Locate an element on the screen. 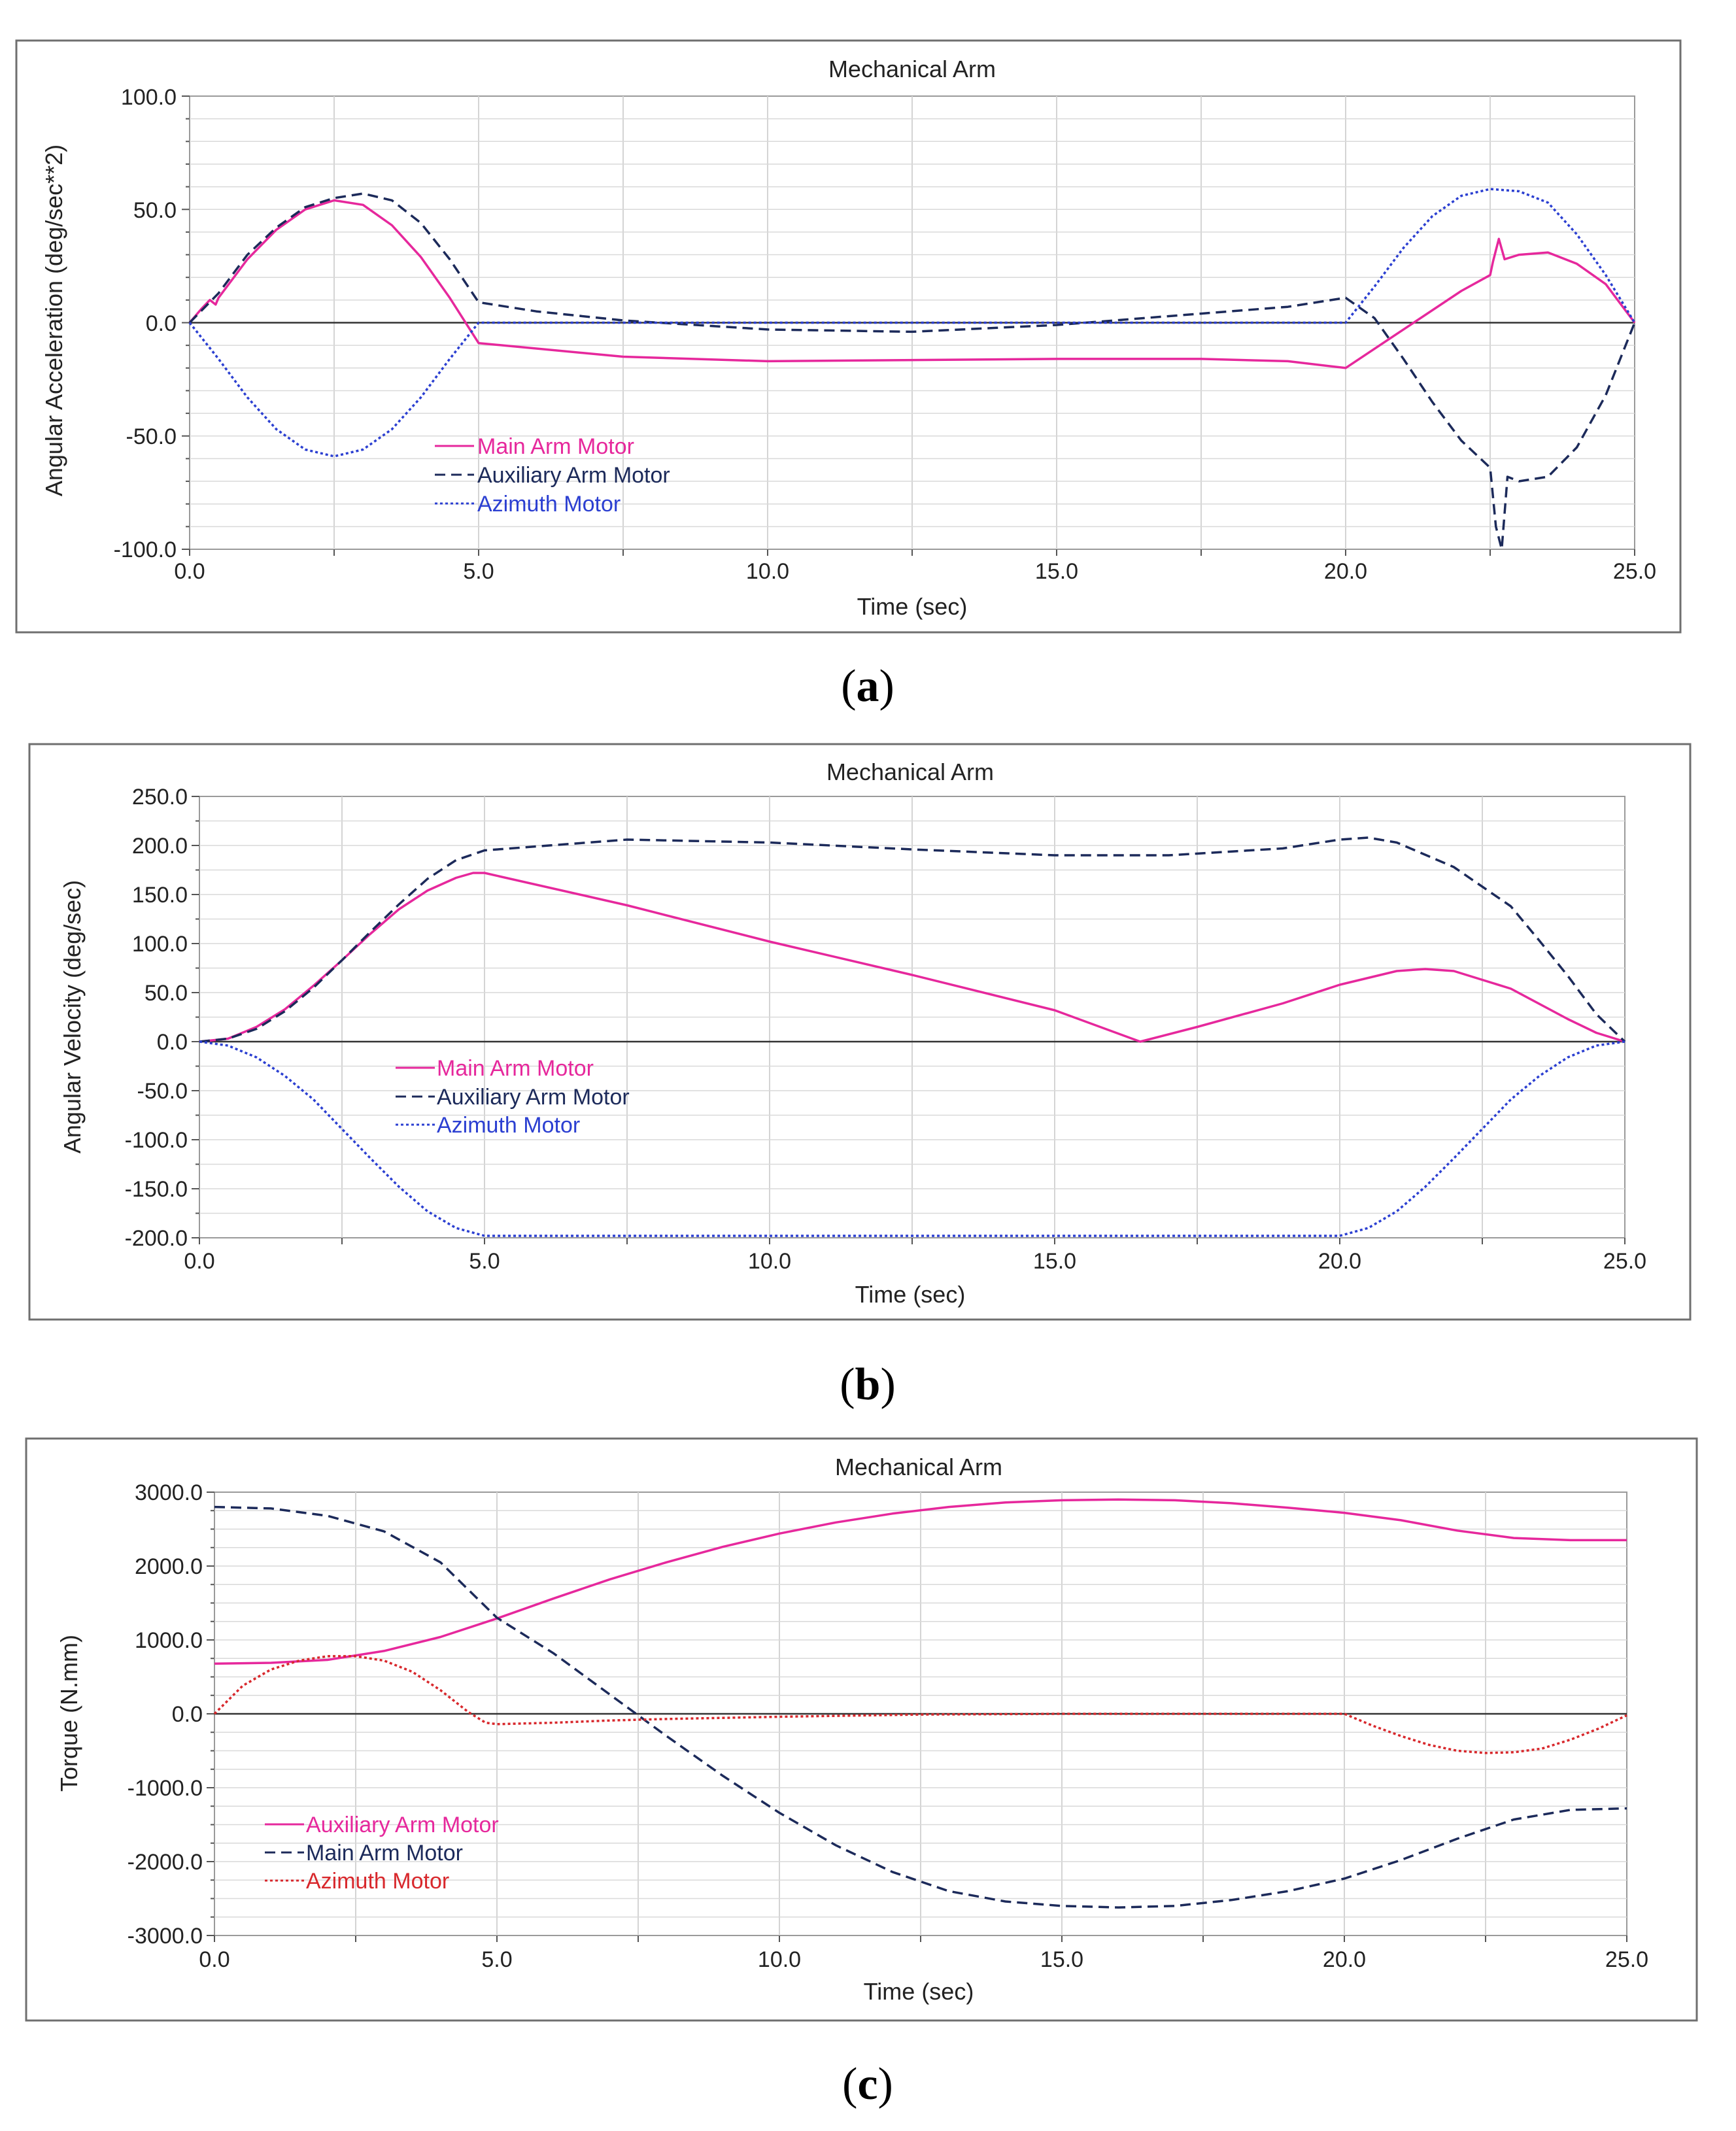  figure-caption: (b) is located at coordinates (868, 1384).